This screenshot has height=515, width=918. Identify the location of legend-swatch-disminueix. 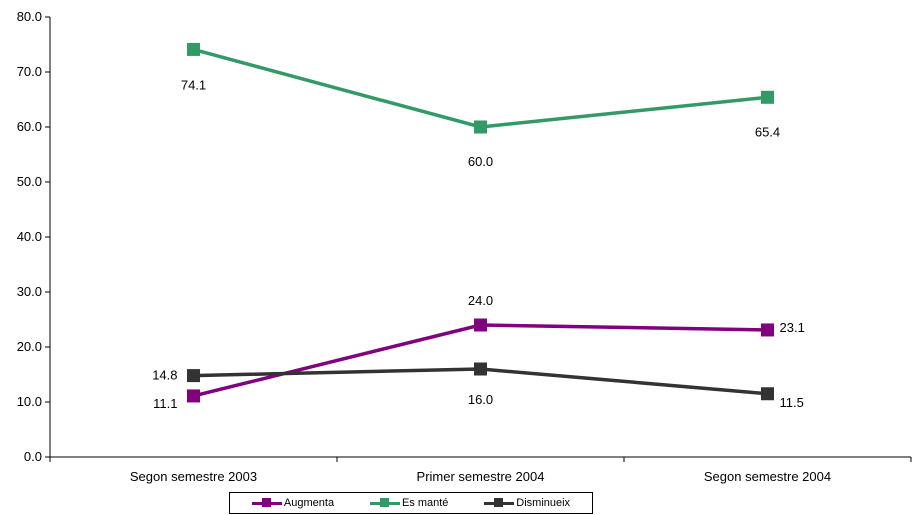
(499, 503).